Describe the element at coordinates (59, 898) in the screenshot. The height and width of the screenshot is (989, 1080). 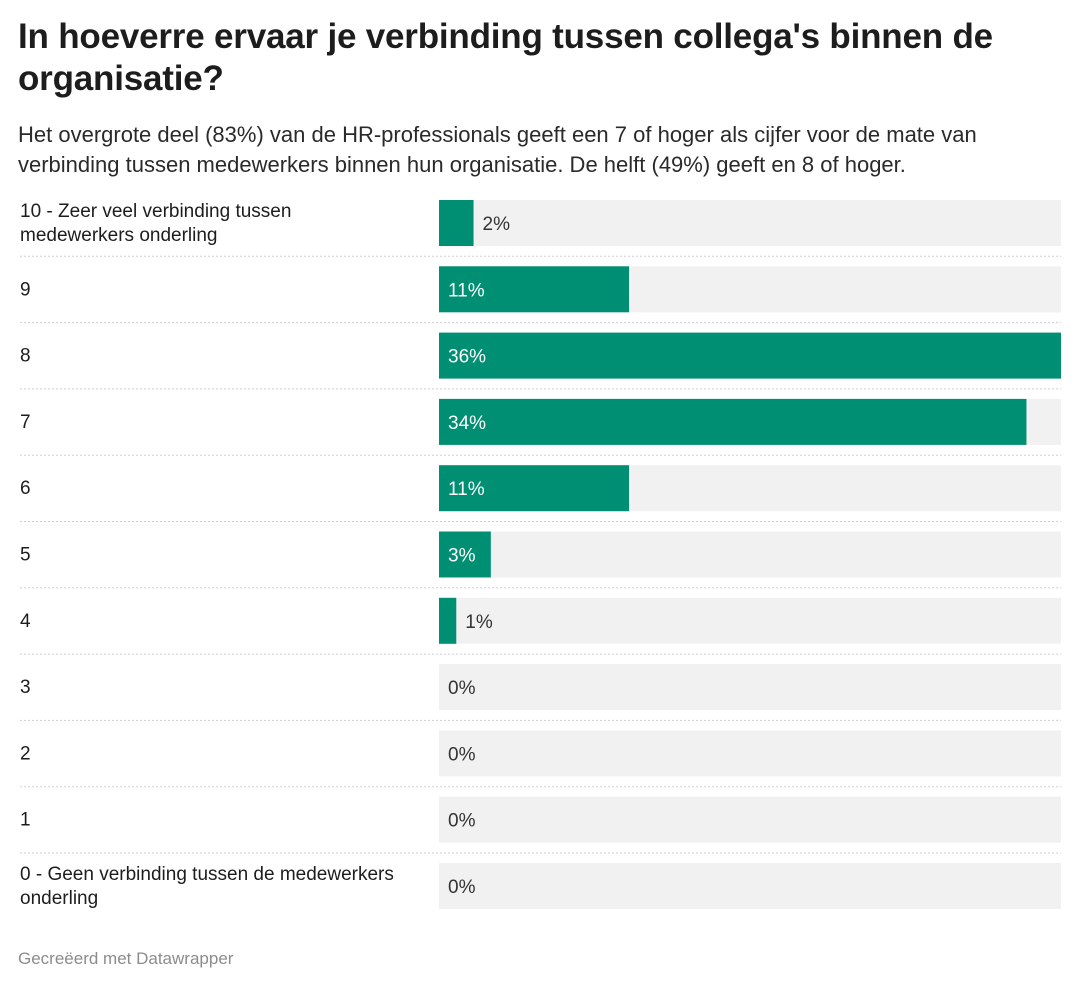
I see `category-label: onderling` at that location.